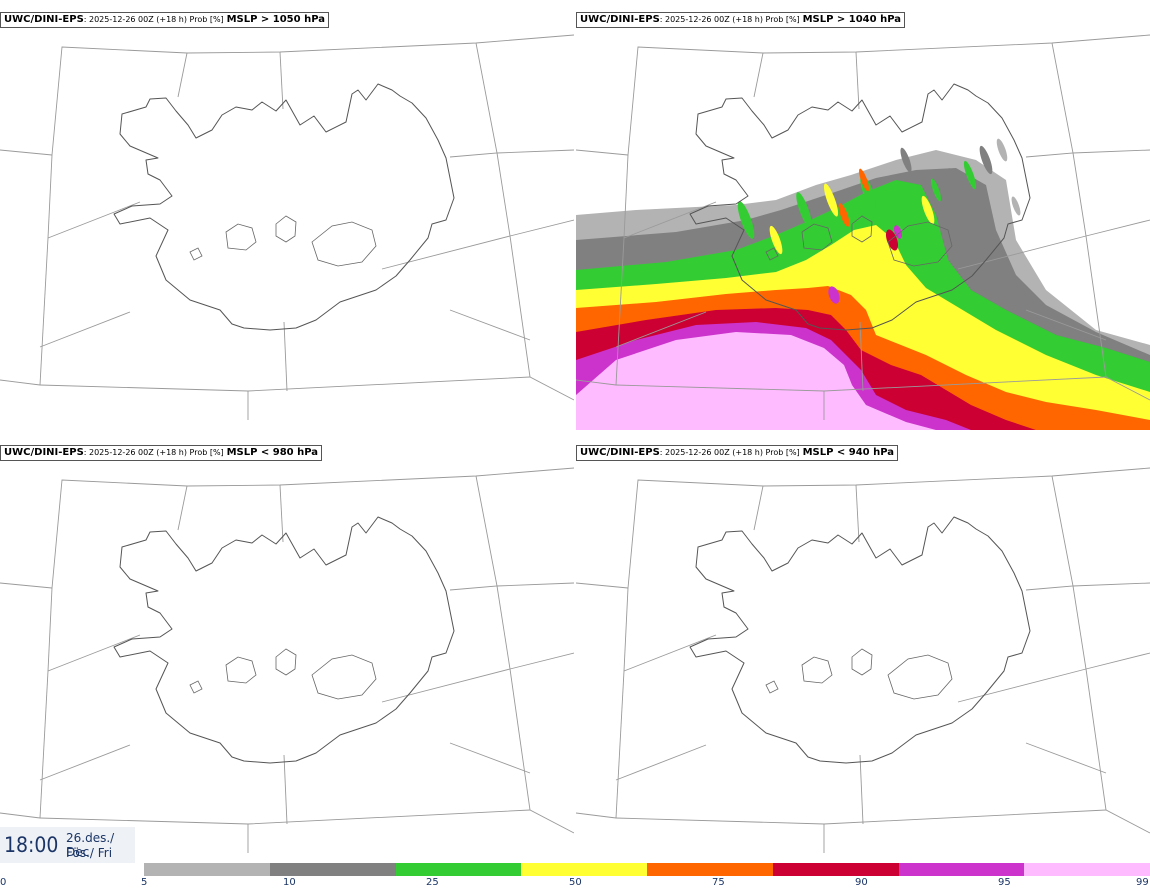 The image size is (1150, 891). What do you see at coordinates (861, 882) in the screenshot?
I see `legend-tick-label: 90` at bounding box center [861, 882].